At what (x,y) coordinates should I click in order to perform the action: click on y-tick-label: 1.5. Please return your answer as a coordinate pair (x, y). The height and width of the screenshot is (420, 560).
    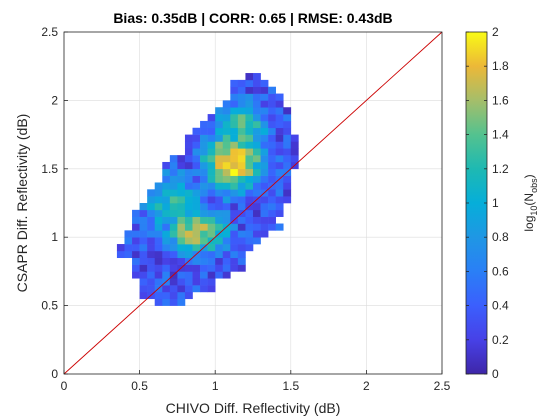
    Looking at the image, I should click on (49, 169).